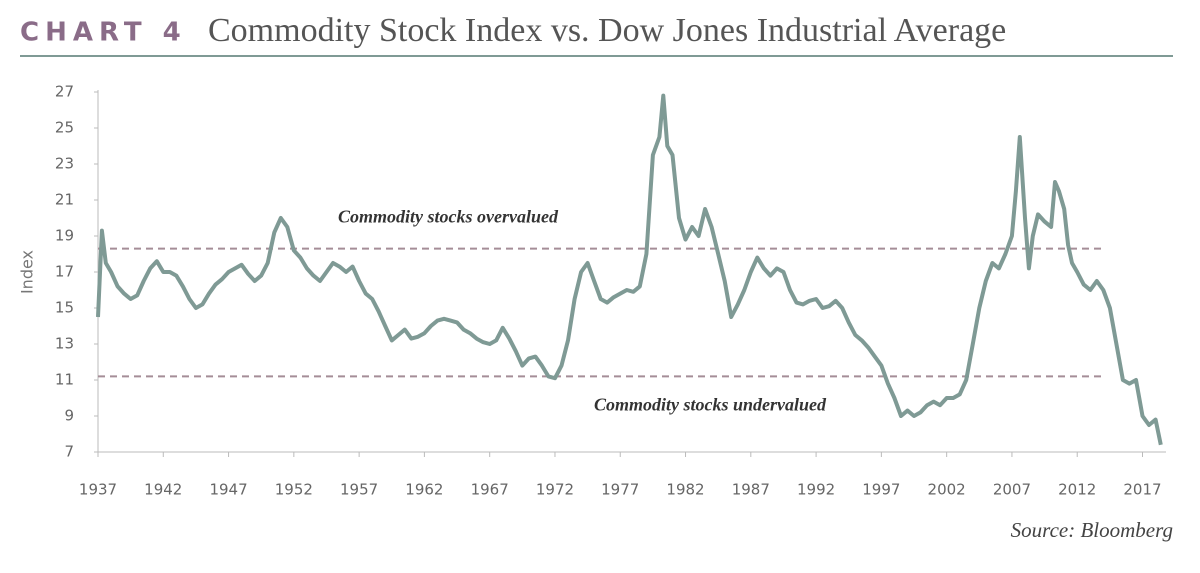  What do you see at coordinates (710, 405) in the screenshot?
I see `reference-label: Commodity stocks undervalued` at bounding box center [710, 405].